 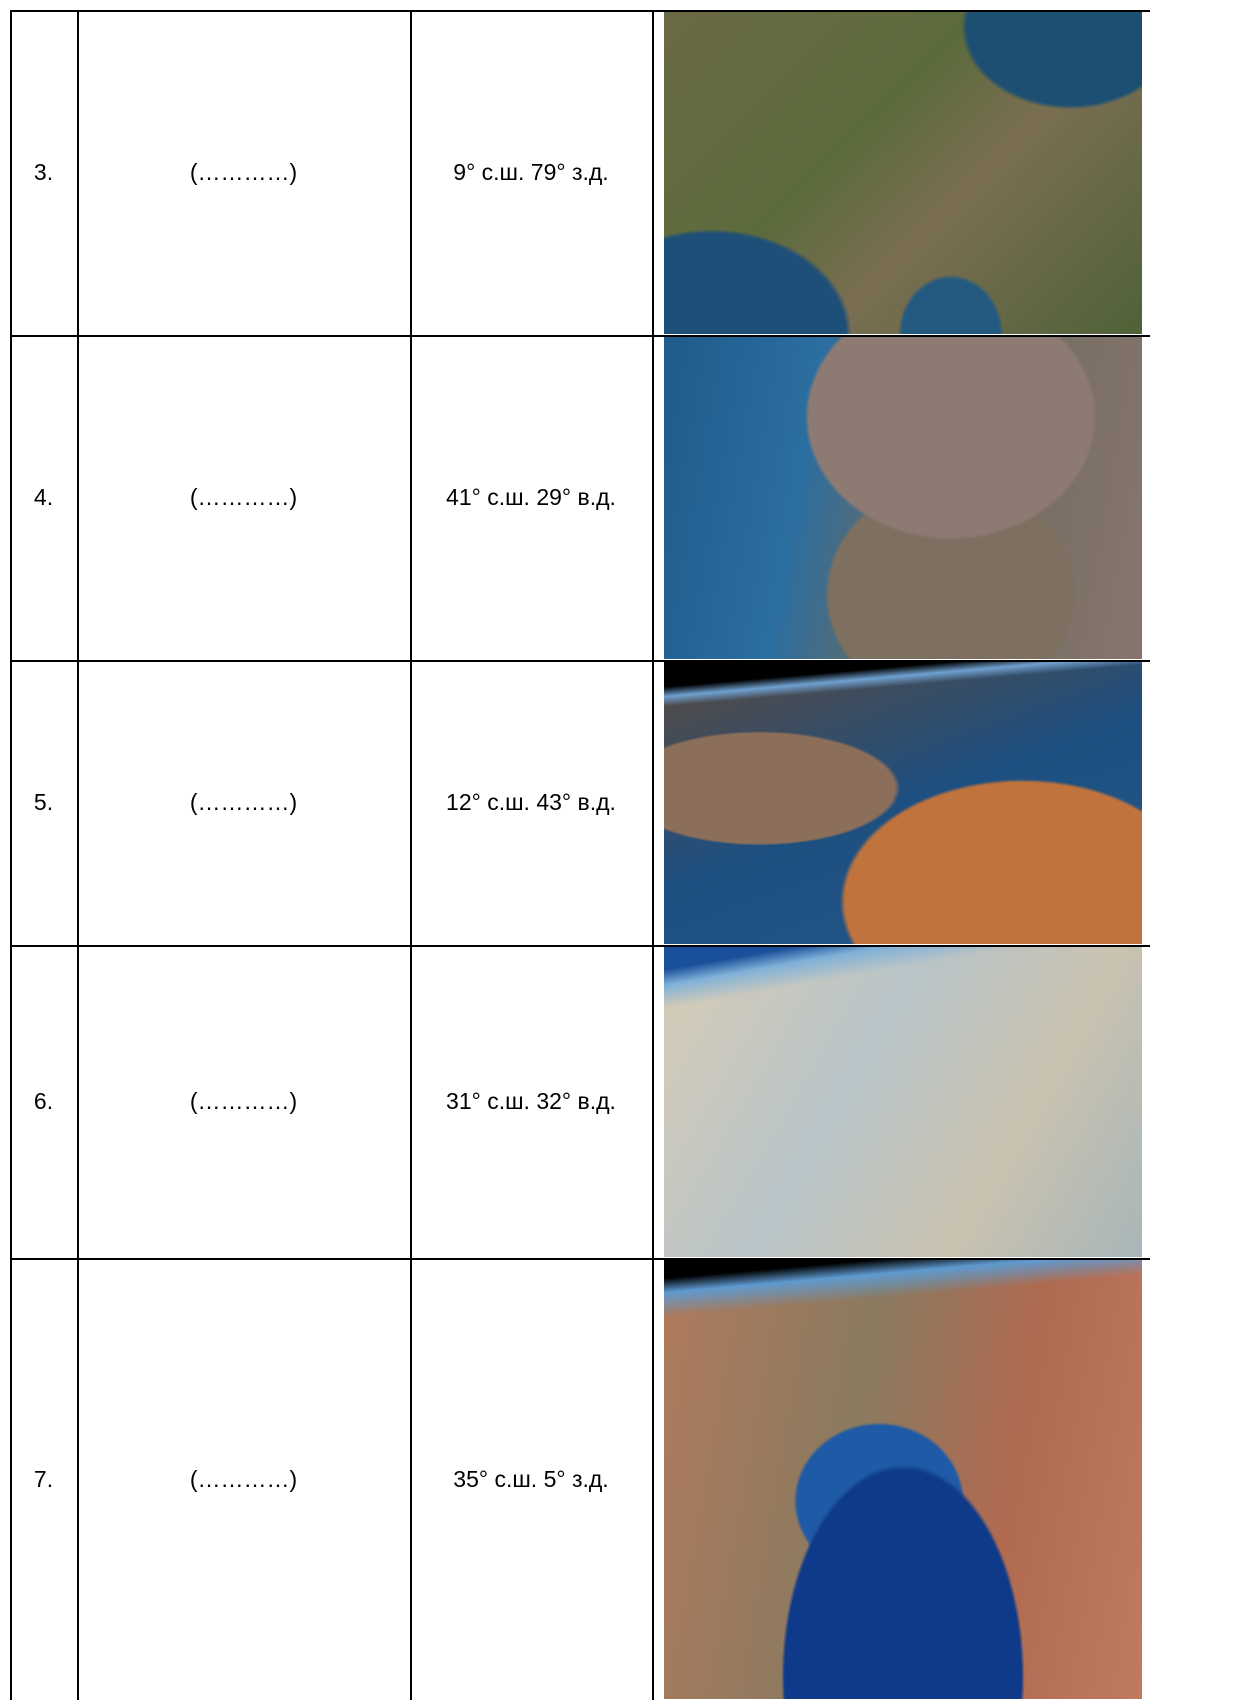 I want to click on table-cell: 4., so click(x=43, y=497).